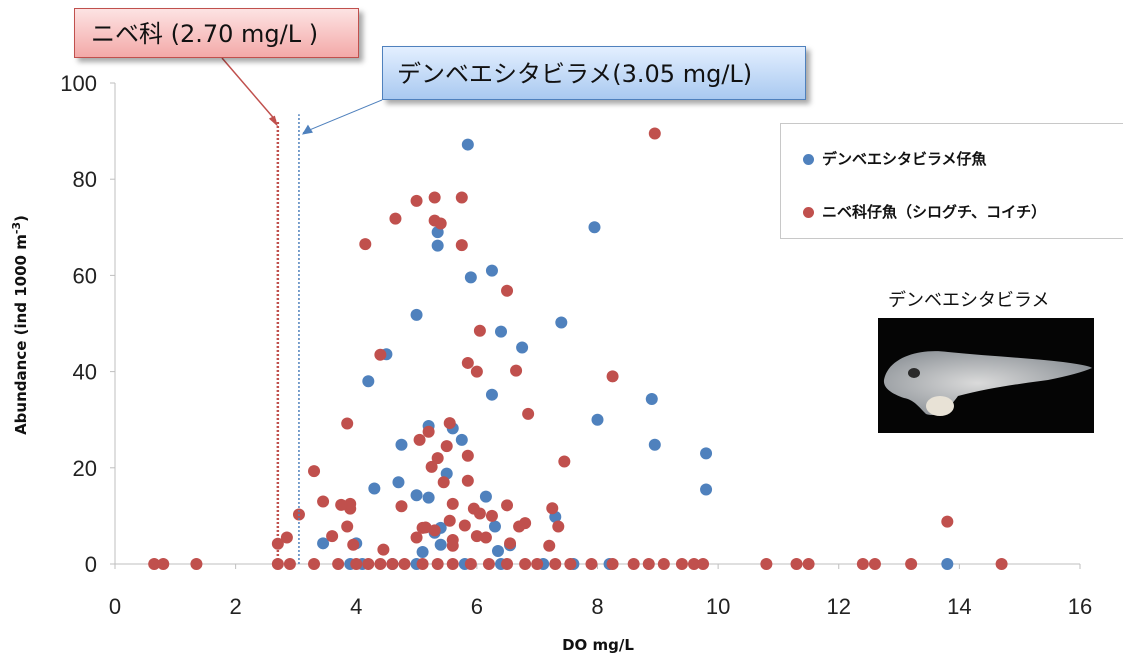 Image resolution: width=1123 pixels, height=657 pixels. I want to click on fish-larva-photo, so click(986, 375).